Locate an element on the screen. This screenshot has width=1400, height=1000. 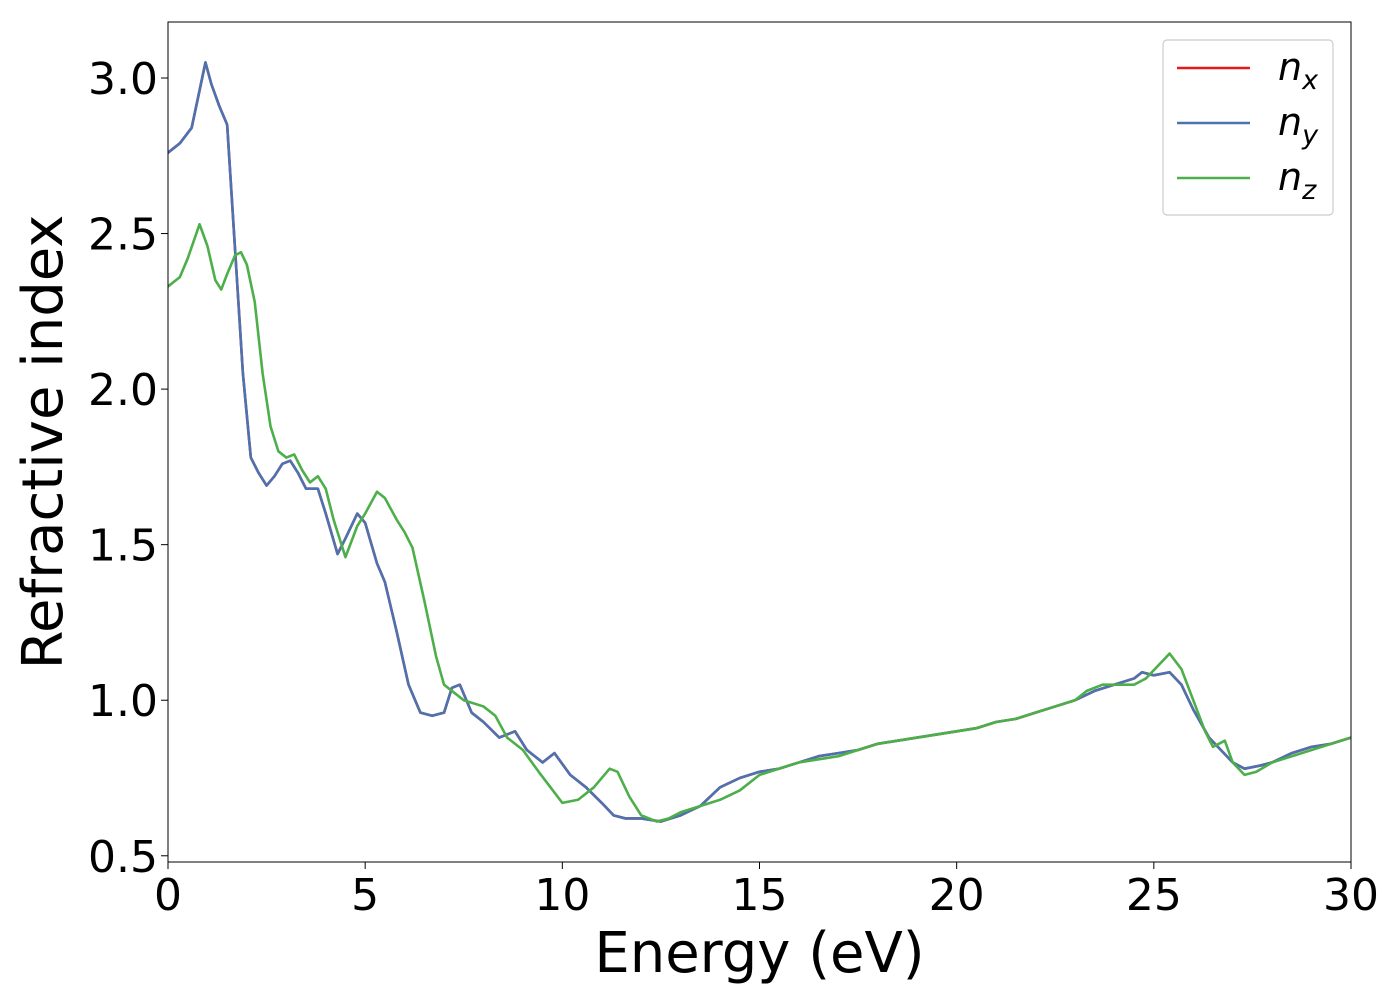
y-tick-label: 0.5 is located at coordinates (123, 857).